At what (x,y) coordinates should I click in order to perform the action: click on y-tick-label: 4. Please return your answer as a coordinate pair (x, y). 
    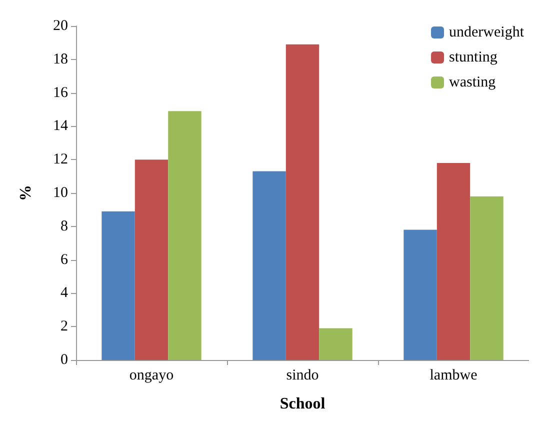
    Looking at the image, I should click on (64, 293).